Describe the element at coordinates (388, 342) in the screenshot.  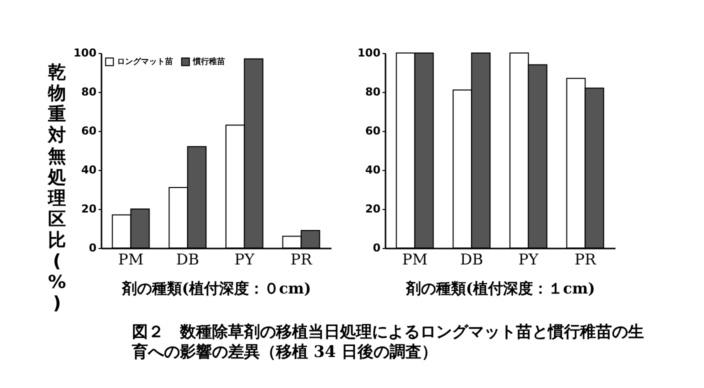
I see `caption: 図２ 数種除草剤の移植当日処理によるロングマット苗と慣行稚苗の生育への影響の差異（移植 34 日後の調査）` at that location.